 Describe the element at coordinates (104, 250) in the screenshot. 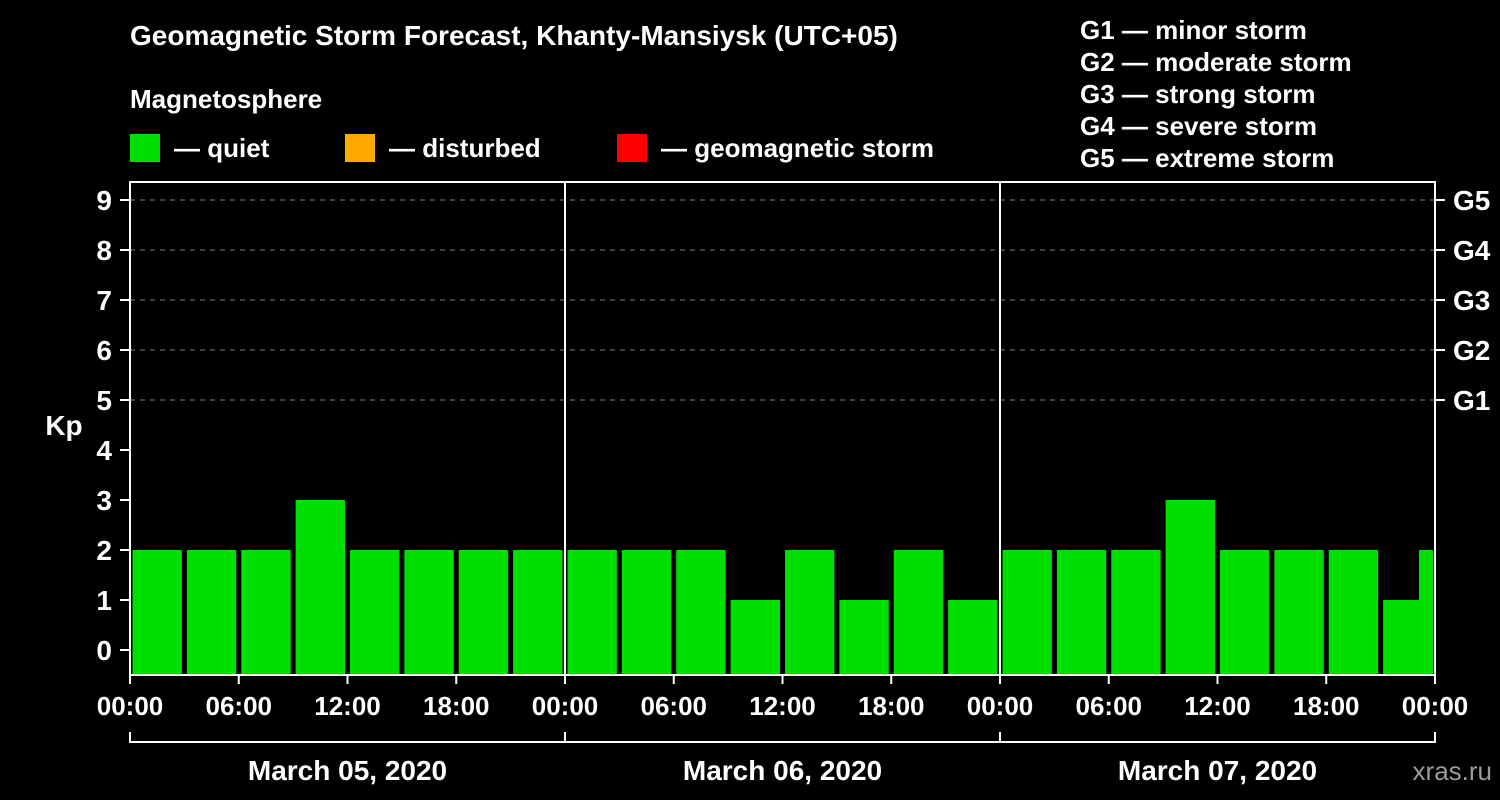

I see `chart-text: 8` at that location.